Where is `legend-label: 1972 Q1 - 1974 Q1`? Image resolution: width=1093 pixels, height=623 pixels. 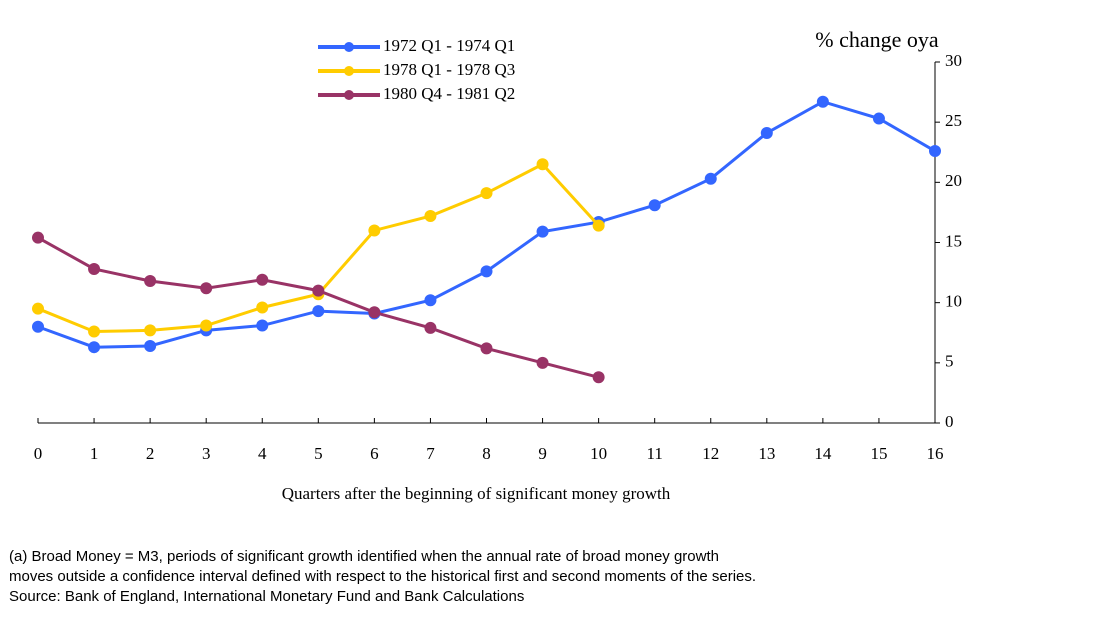
legend-label: 1972 Q1 - 1974 Q1 is located at coordinates (449, 45).